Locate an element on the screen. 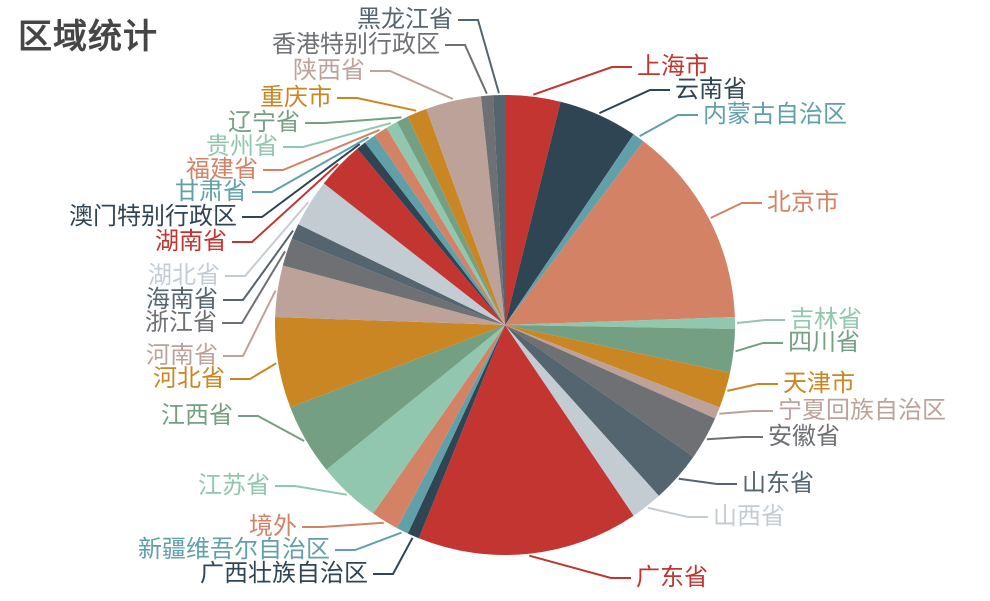 The image size is (990, 601). pie-slice-陕西省 is located at coordinates (465, 210).